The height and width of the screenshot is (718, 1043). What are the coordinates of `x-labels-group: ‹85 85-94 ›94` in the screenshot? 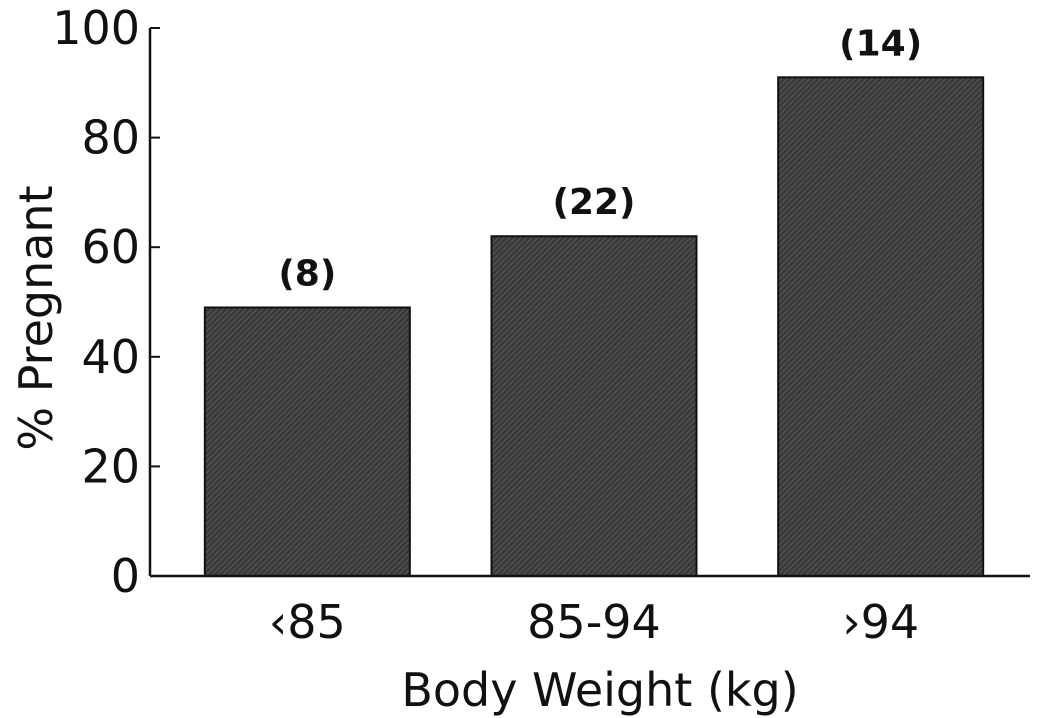 It's located at (594, 622).